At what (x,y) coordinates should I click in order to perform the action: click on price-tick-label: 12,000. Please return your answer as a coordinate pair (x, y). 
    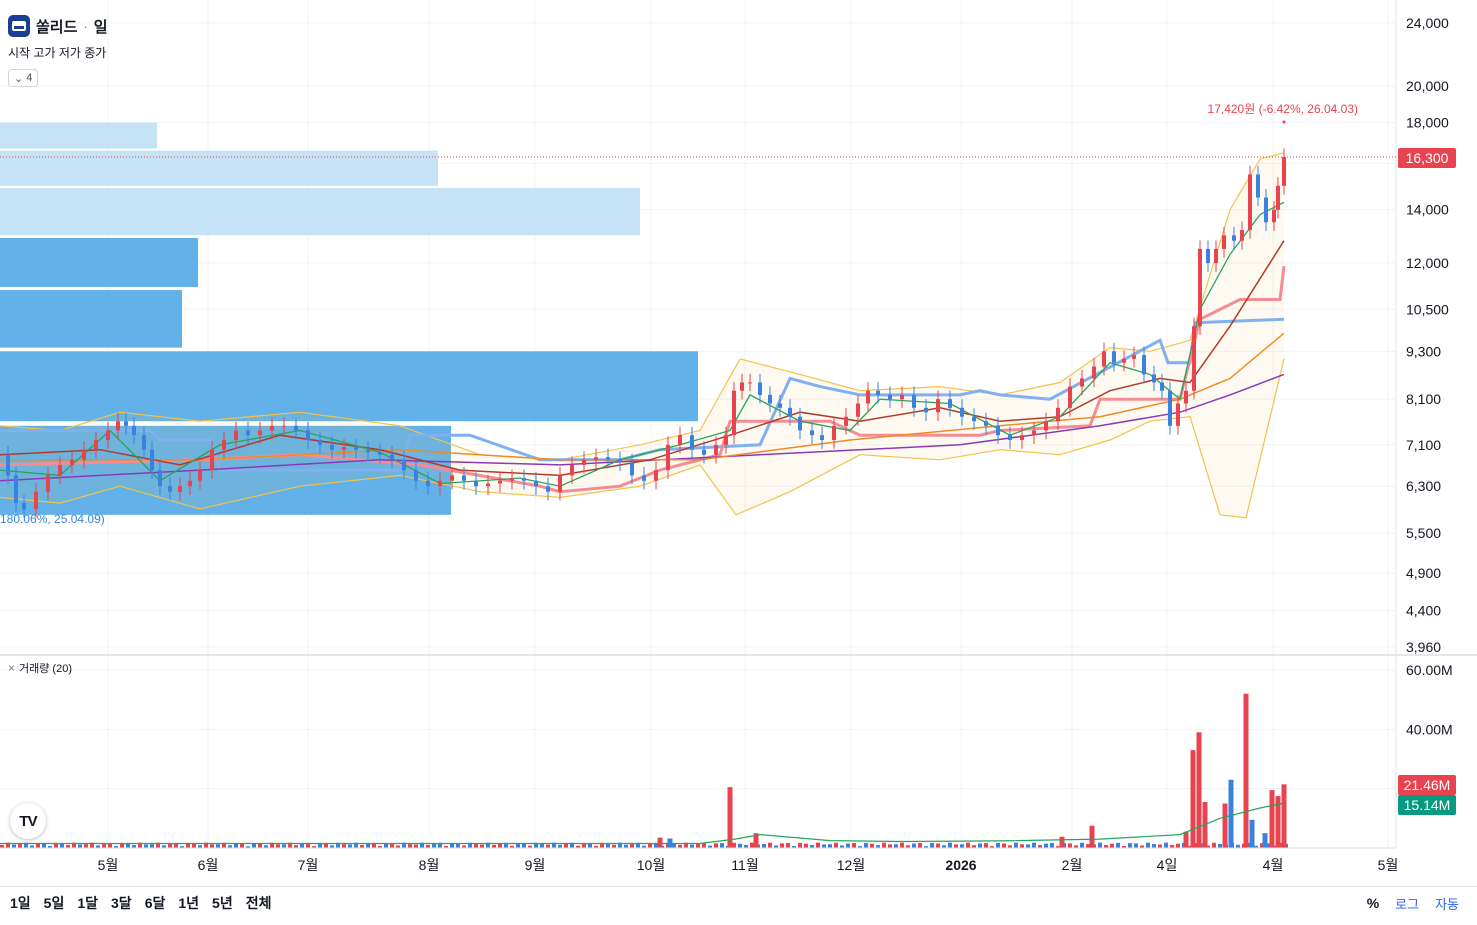
    Looking at the image, I should click on (1427, 263).